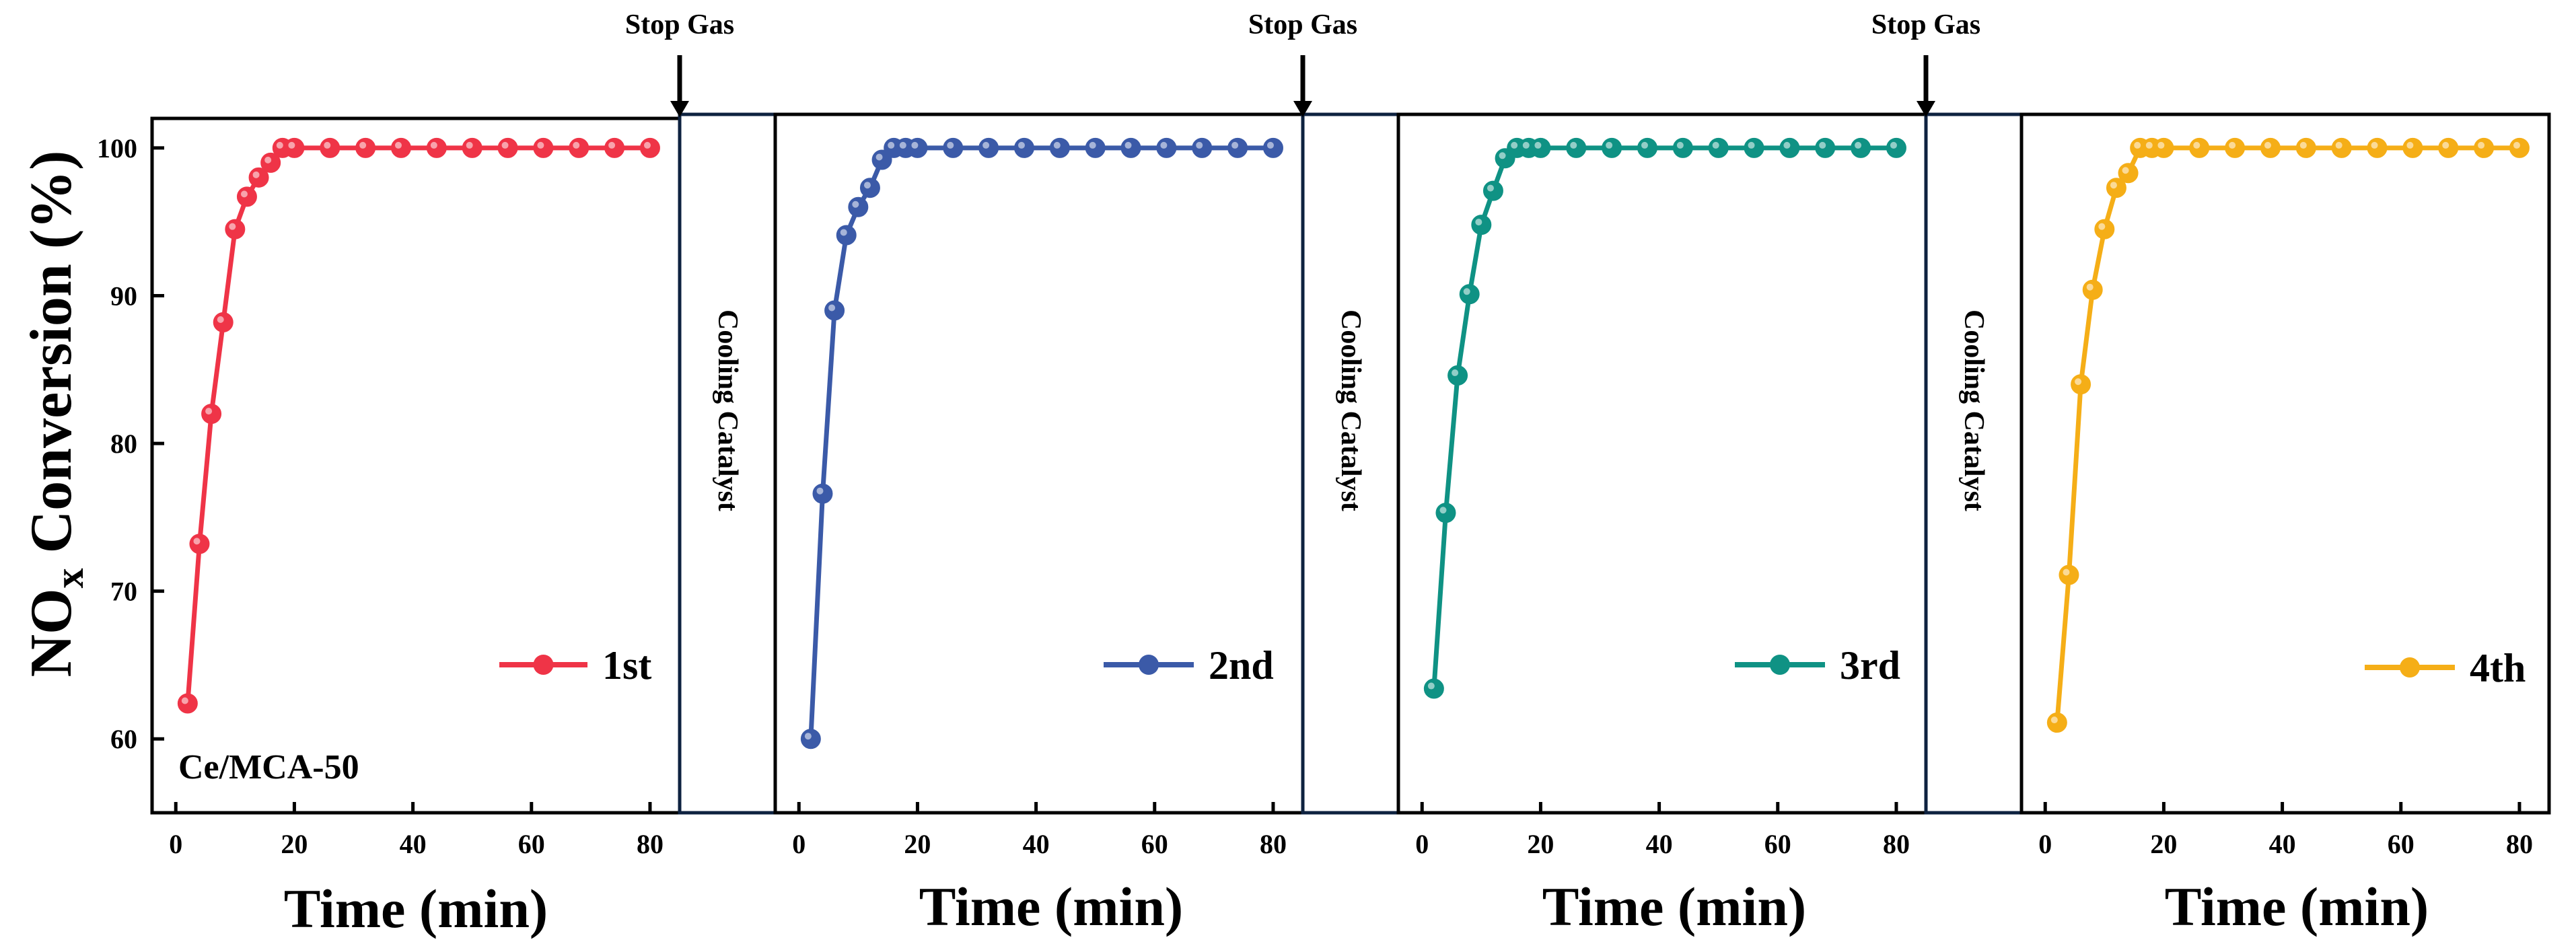  I want to click on y-axis-label-subscript: x, so click(69, 578).